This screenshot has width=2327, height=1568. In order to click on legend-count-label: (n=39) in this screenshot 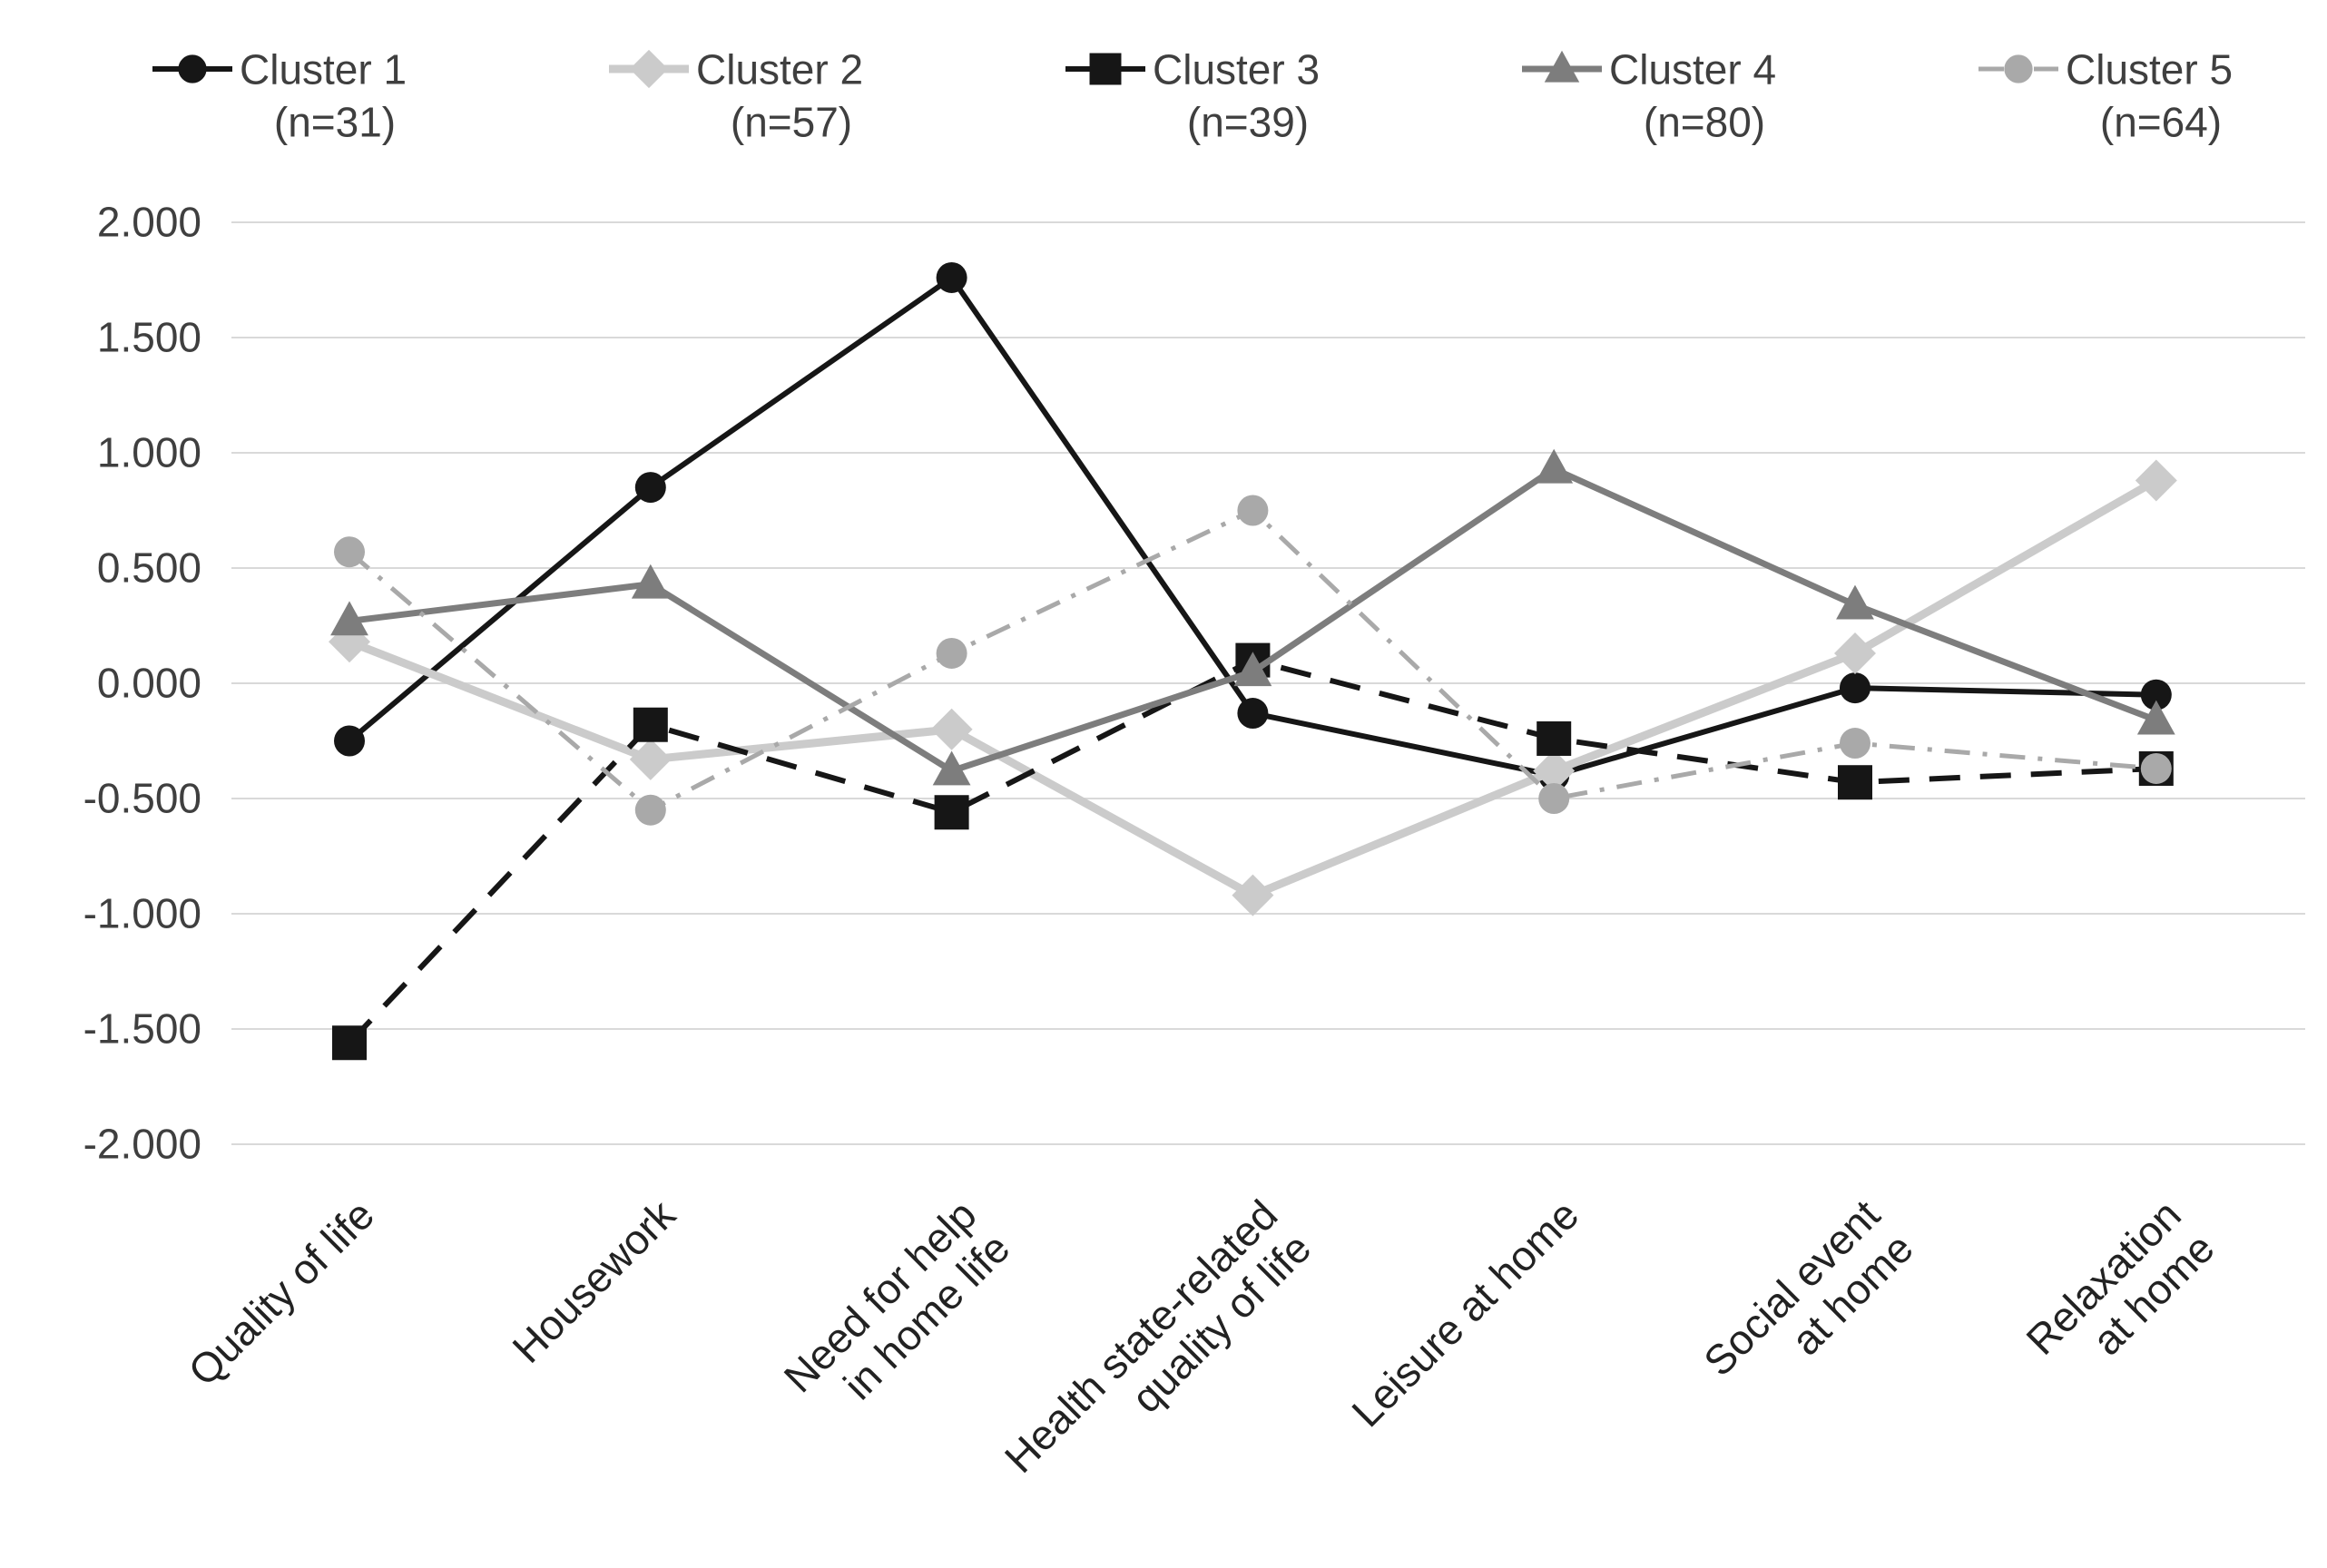, I will do `click(1248, 122)`.